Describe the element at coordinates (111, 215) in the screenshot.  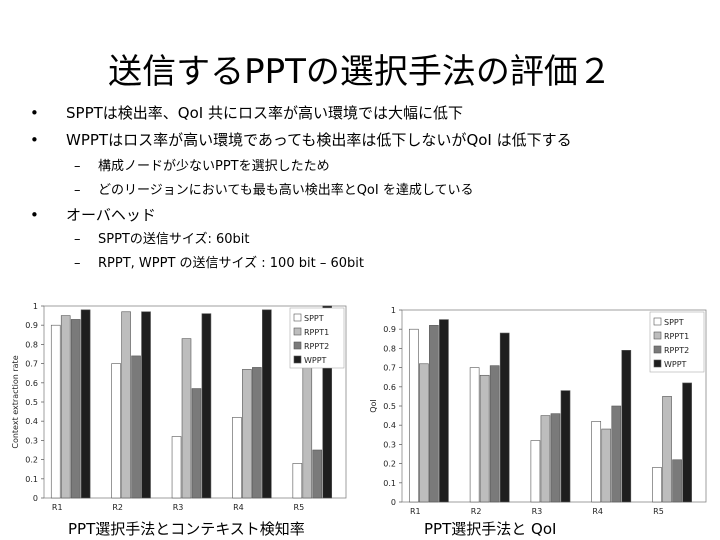
I see `bullet-text: オーバヘッド` at that location.